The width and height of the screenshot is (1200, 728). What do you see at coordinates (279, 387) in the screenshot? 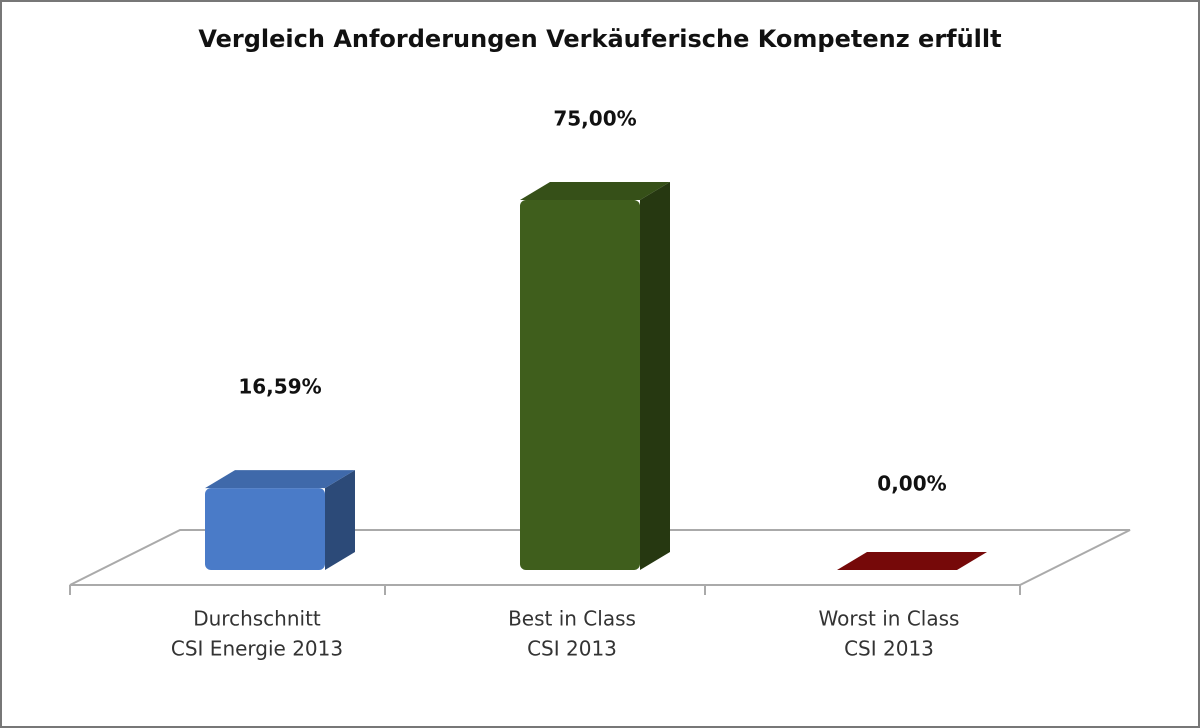
I see `value-label: 16,59%` at bounding box center [279, 387].